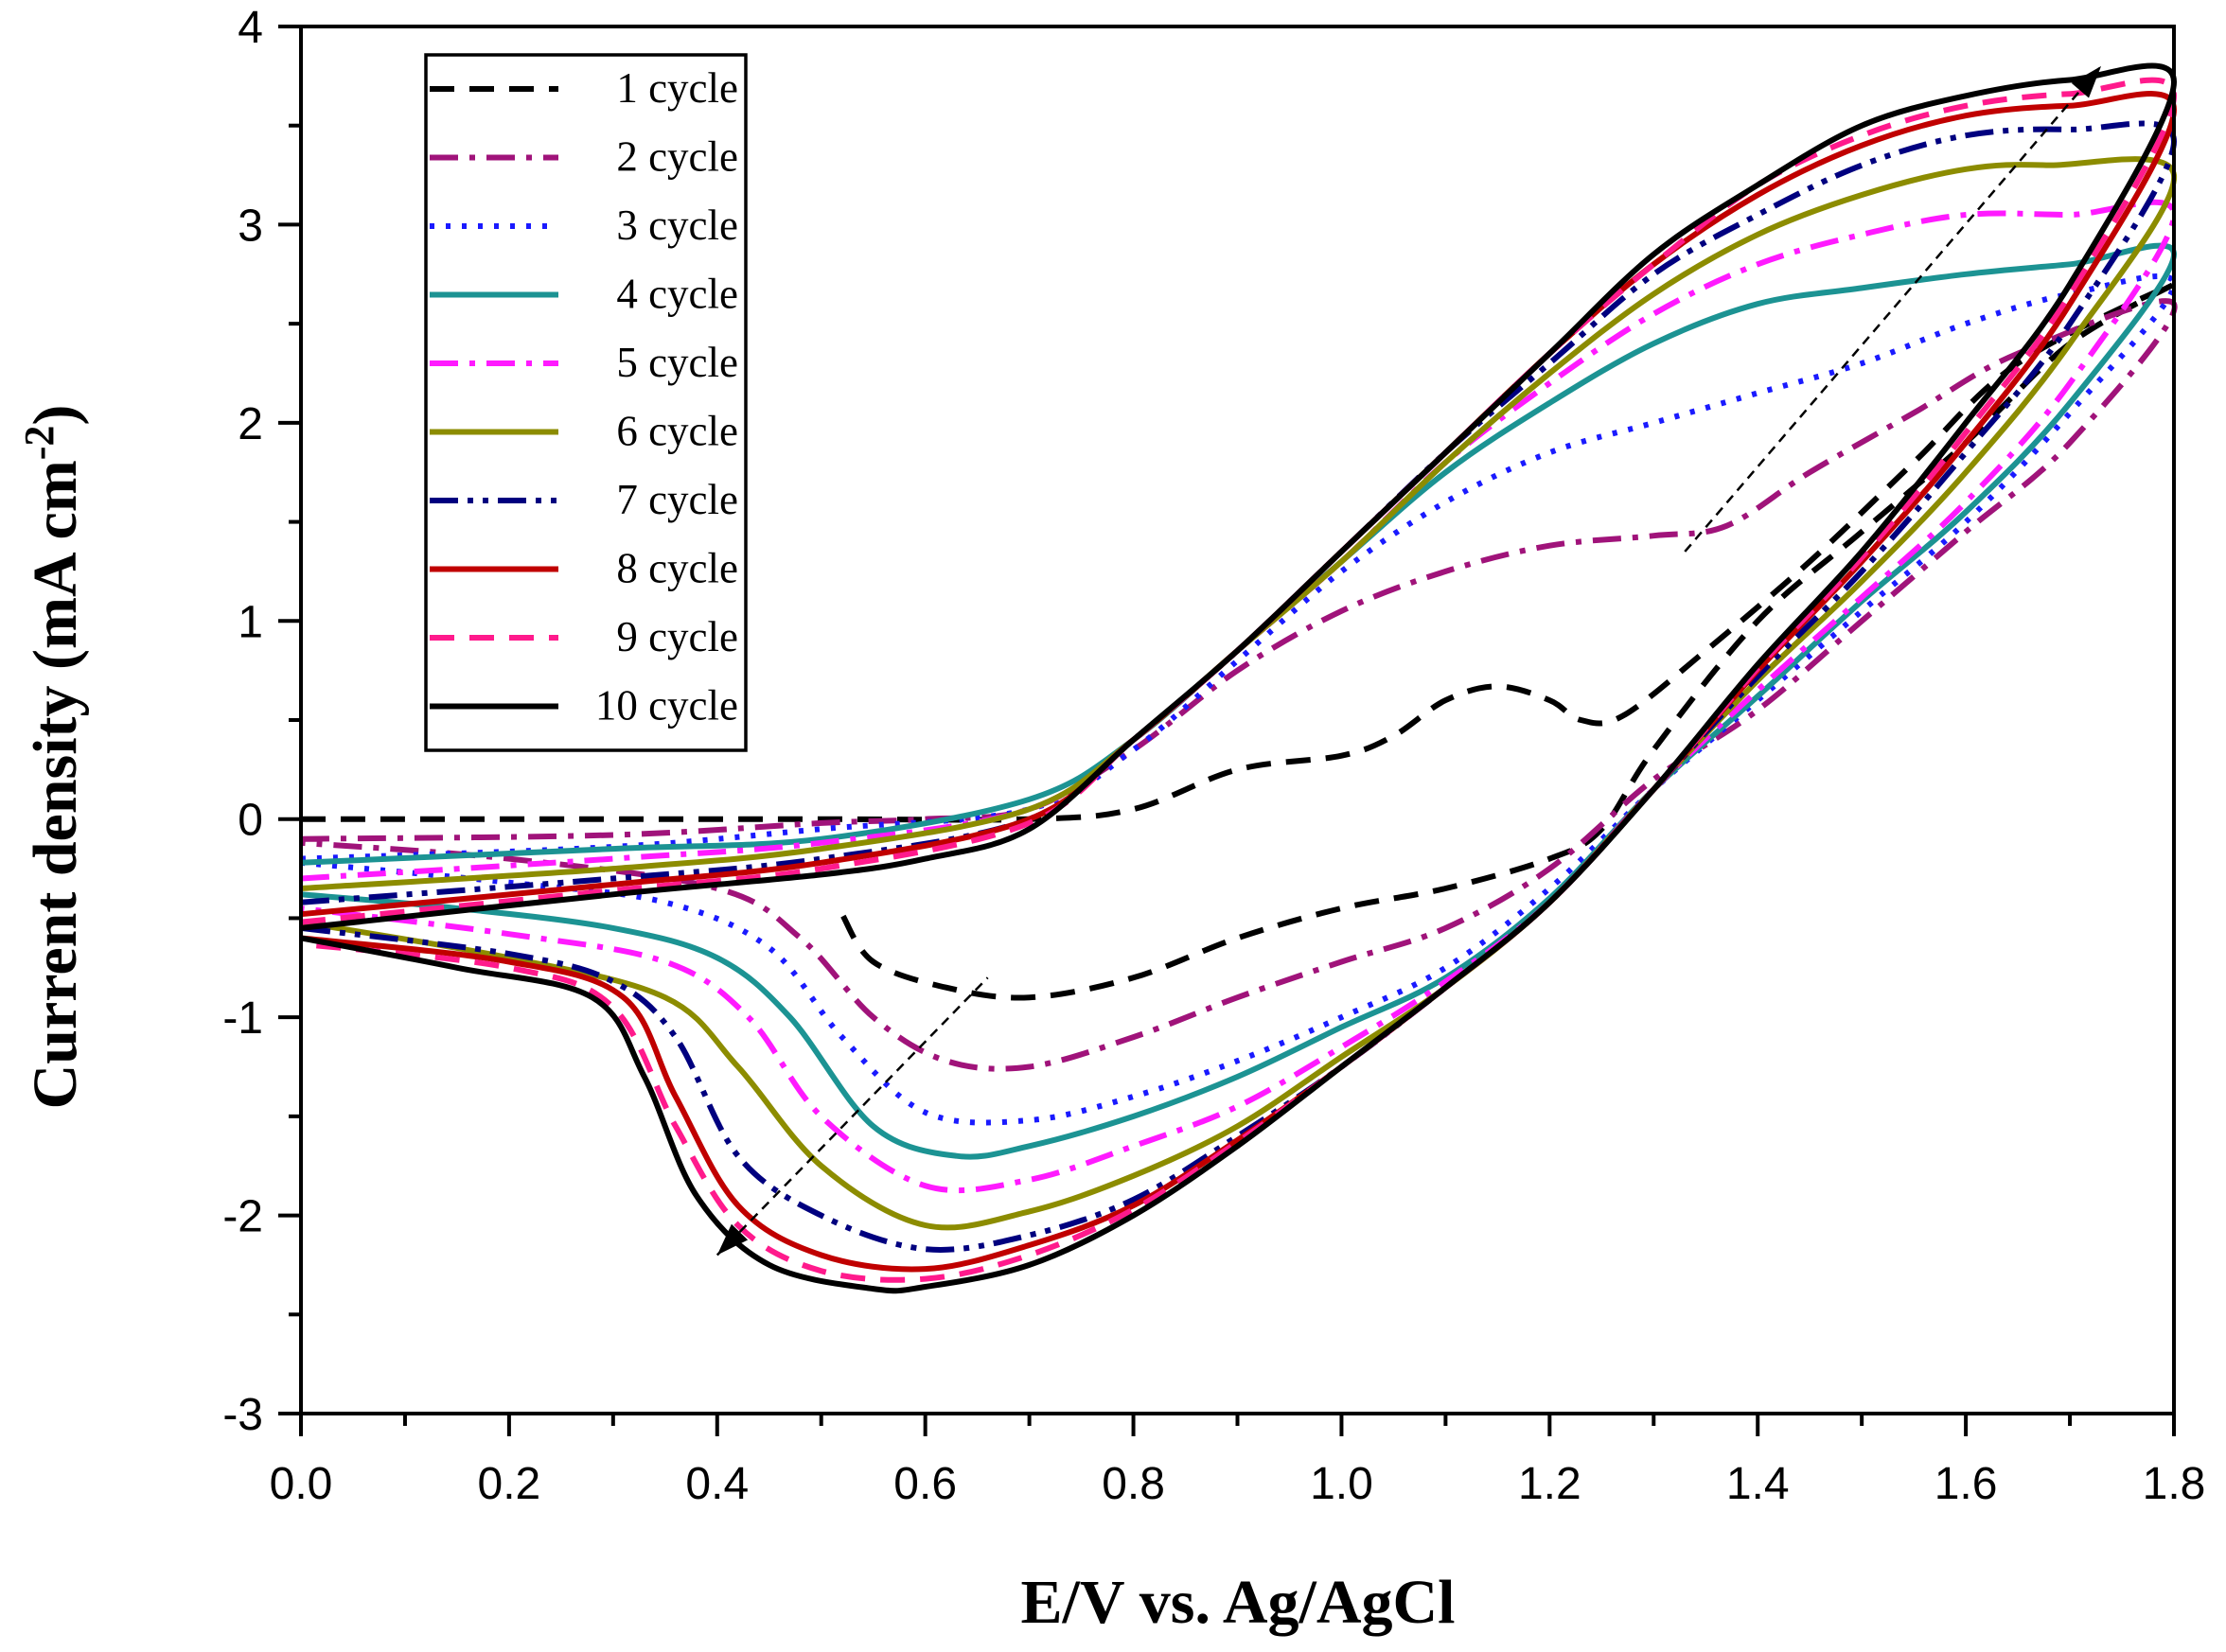  I want to click on x-tick-label: 0.6, so click(925, 1484).